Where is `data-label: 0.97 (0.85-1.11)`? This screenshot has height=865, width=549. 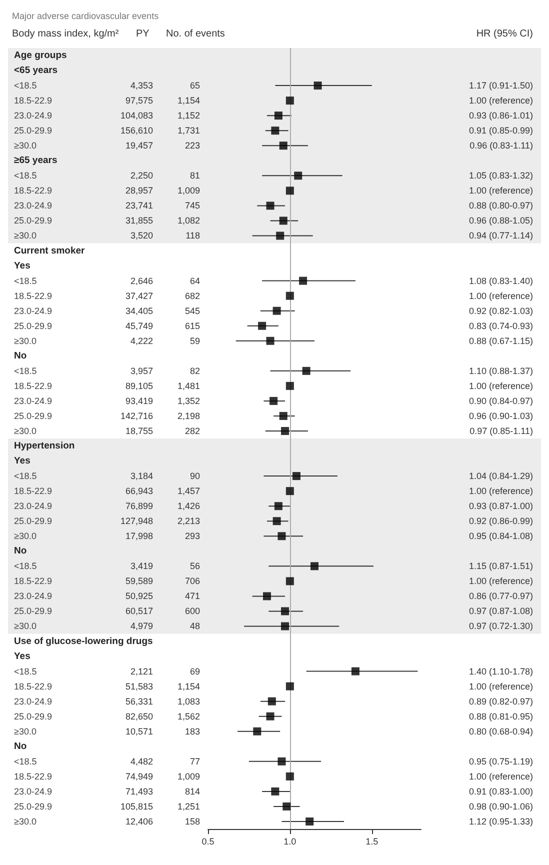 data-label: 0.97 (0.85-1.11) is located at coordinates (501, 431).